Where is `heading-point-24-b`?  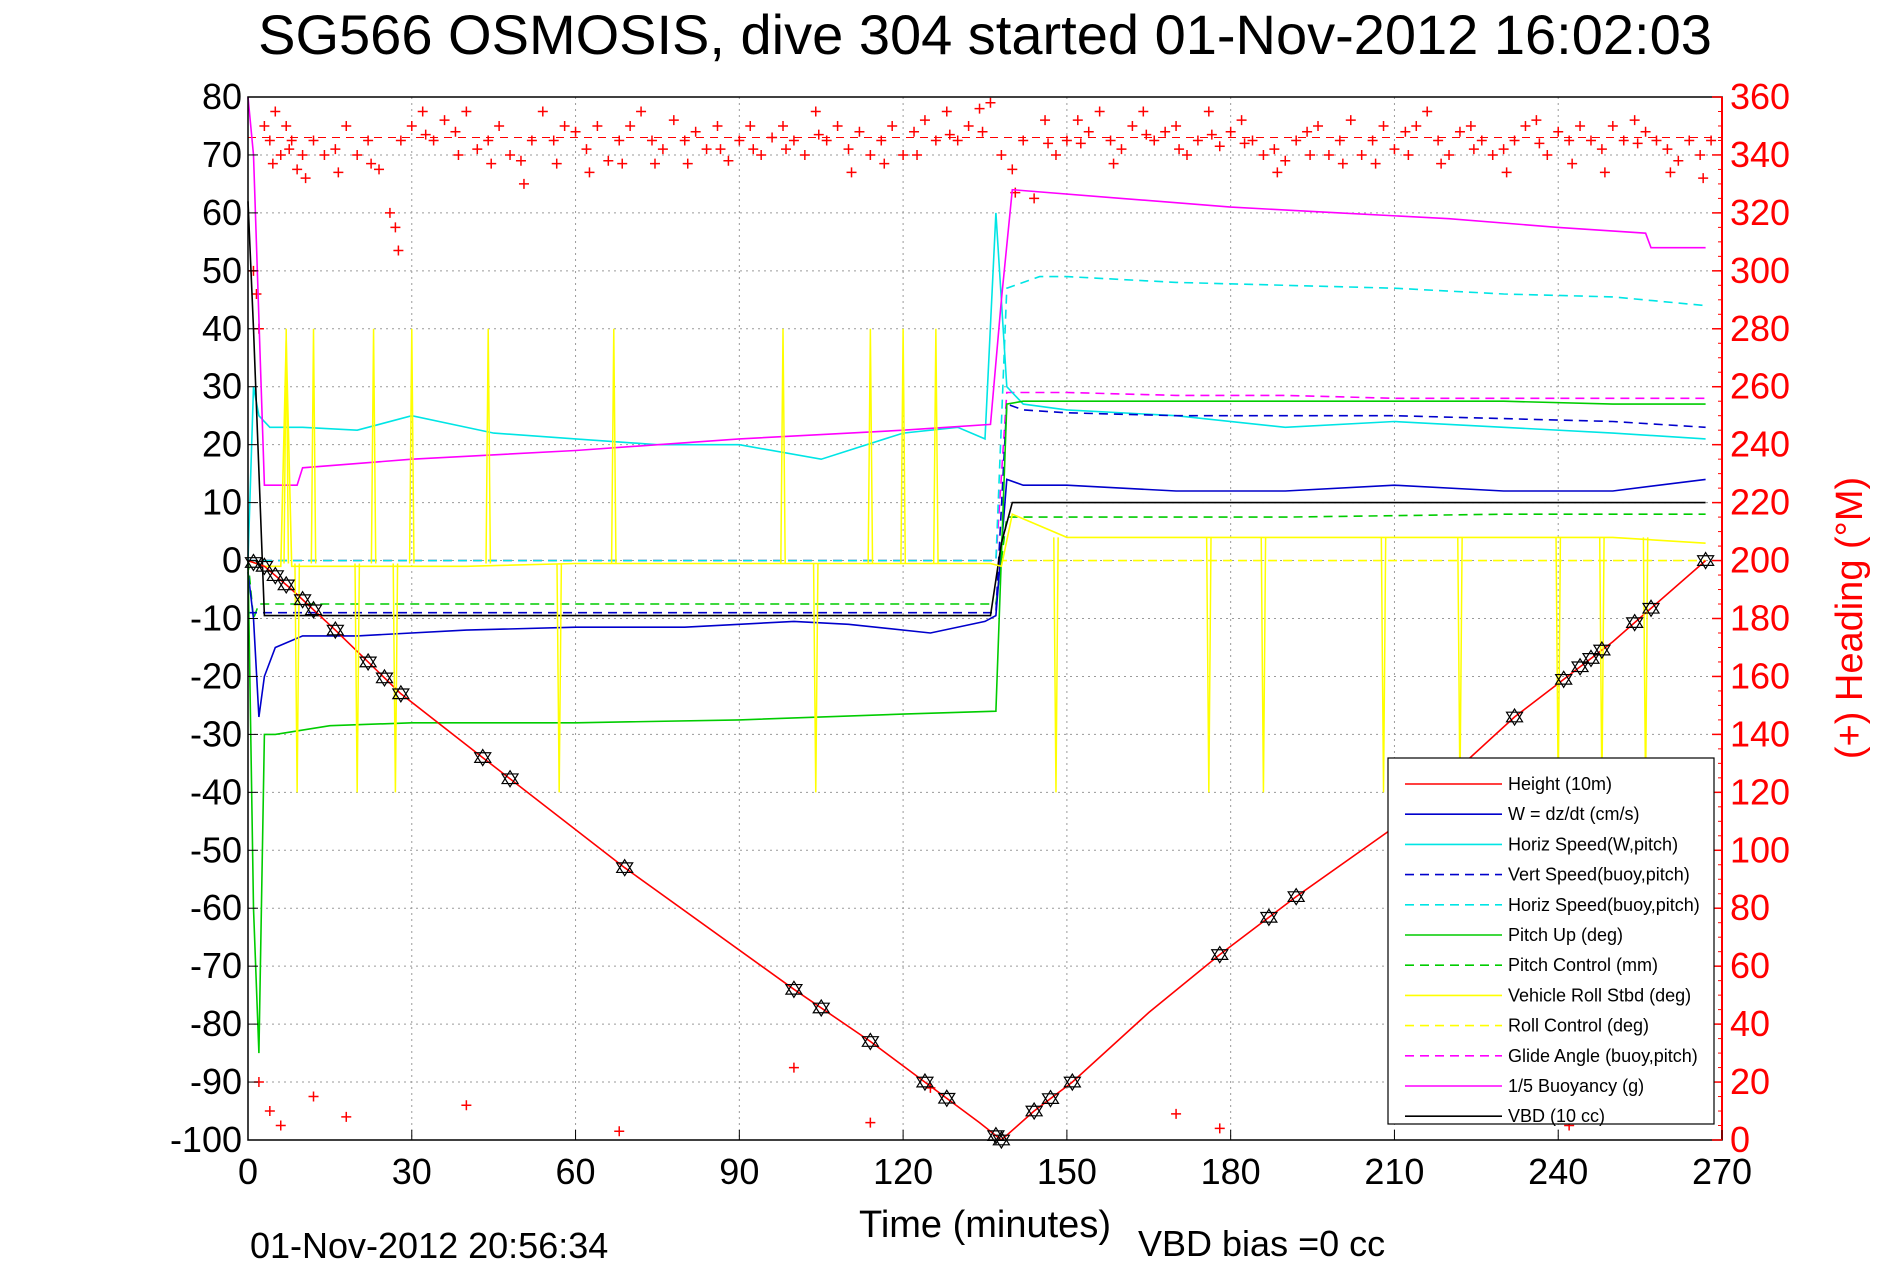
heading-point-24-b is located at coordinates (458, 154).